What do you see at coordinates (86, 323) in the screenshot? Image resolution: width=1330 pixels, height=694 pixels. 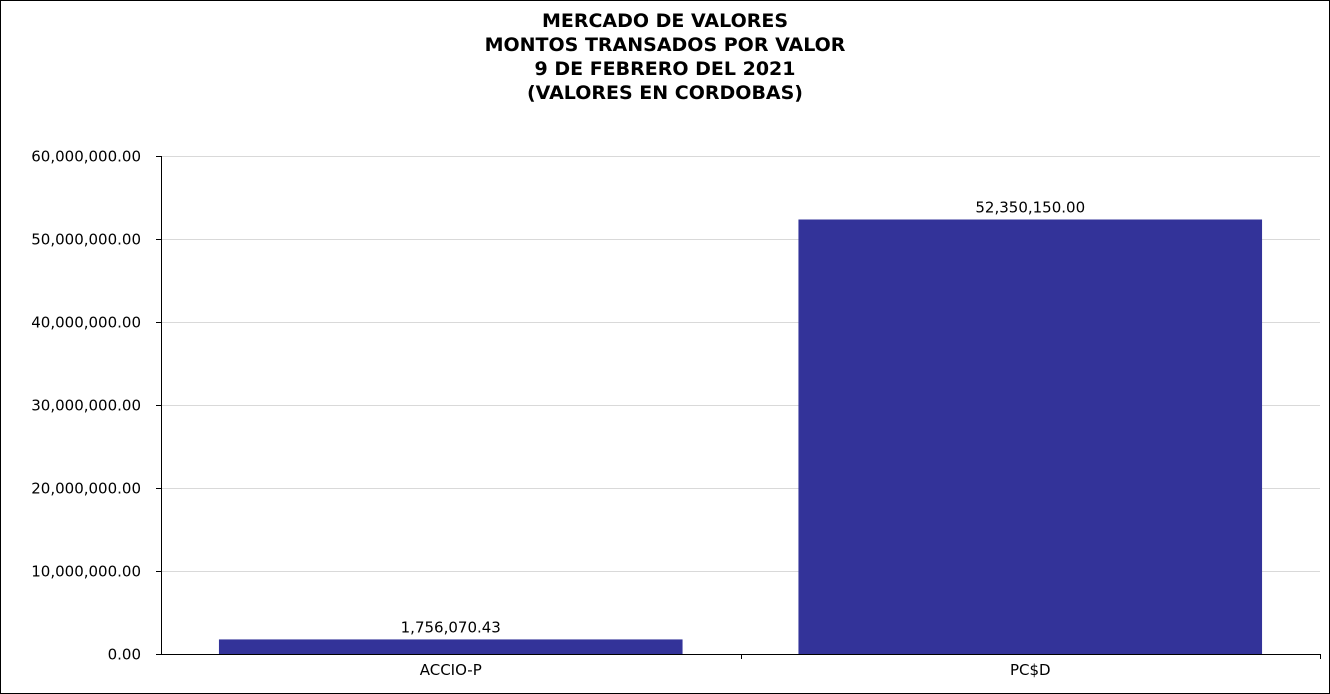 I see `y-tick-label: 40,000,000.00` at bounding box center [86, 323].